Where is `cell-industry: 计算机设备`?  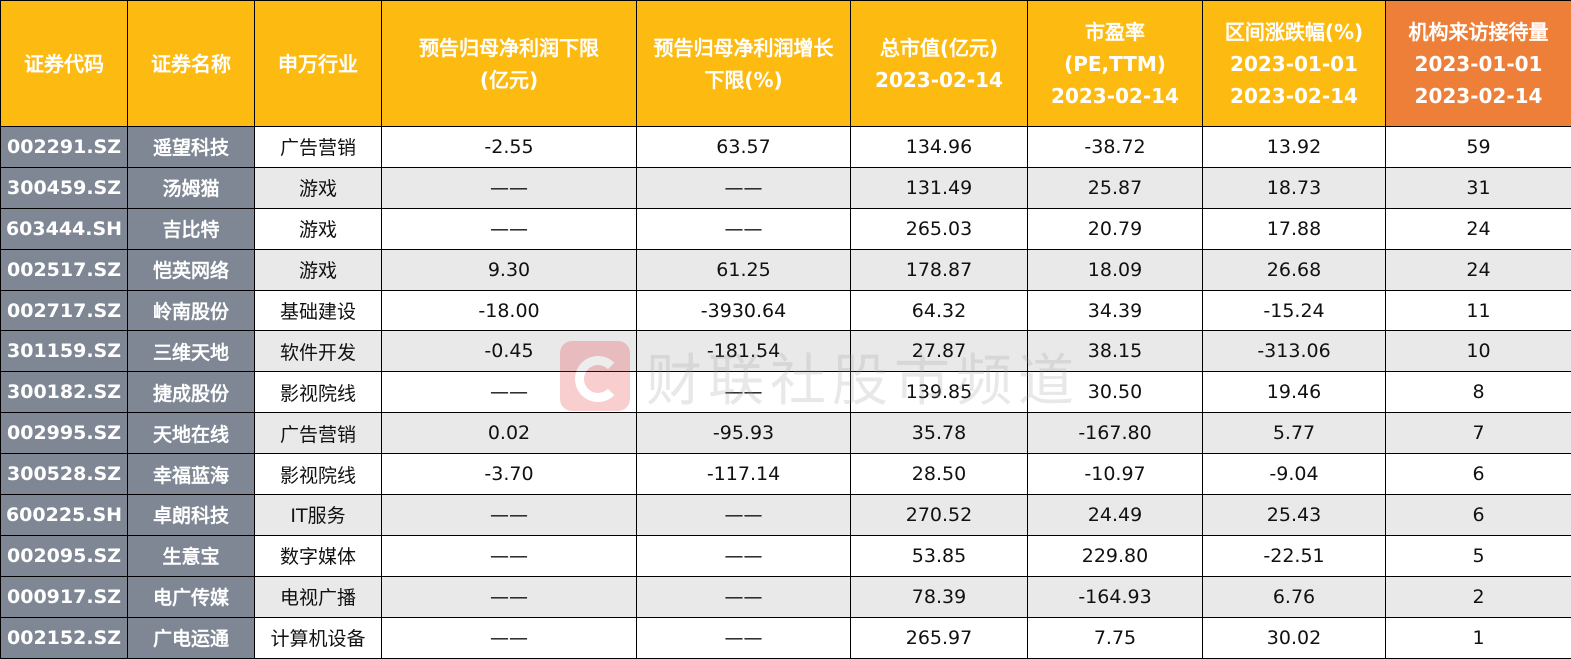
cell-industry: 计算机设备 is located at coordinates (318, 637).